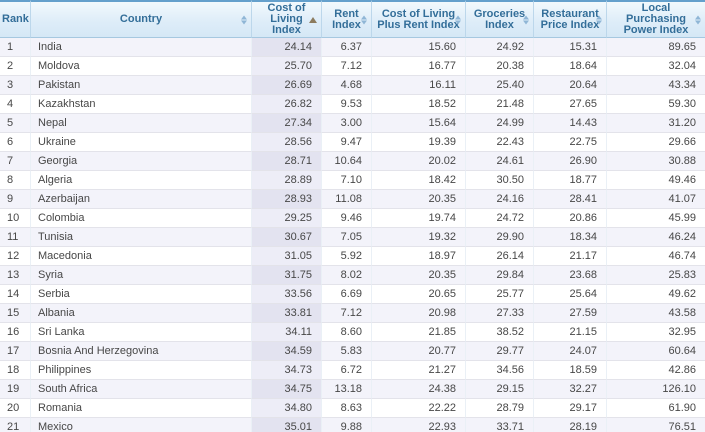  Describe the element at coordinates (141, 19) in the screenshot. I see `column-header-country: Country` at that location.